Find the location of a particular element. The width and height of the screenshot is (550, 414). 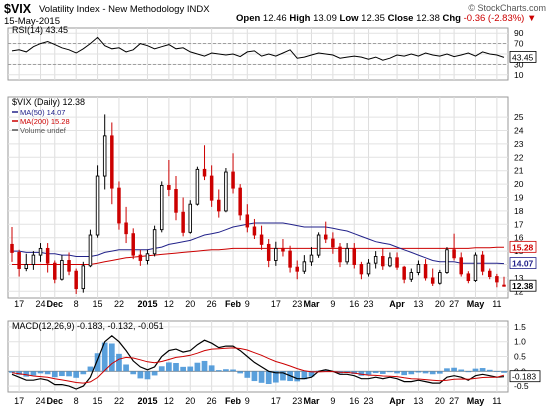

x-tick-label: 22 is located at coordinates (119, 304).